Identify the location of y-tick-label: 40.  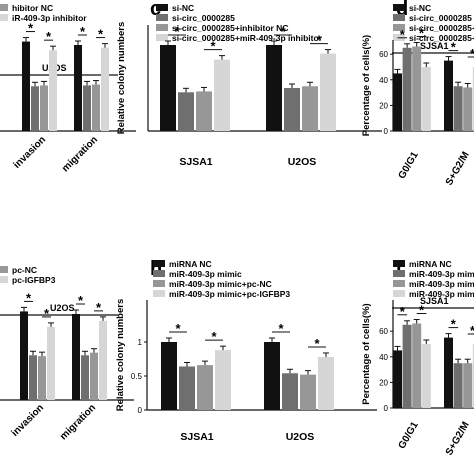
(383, 357).